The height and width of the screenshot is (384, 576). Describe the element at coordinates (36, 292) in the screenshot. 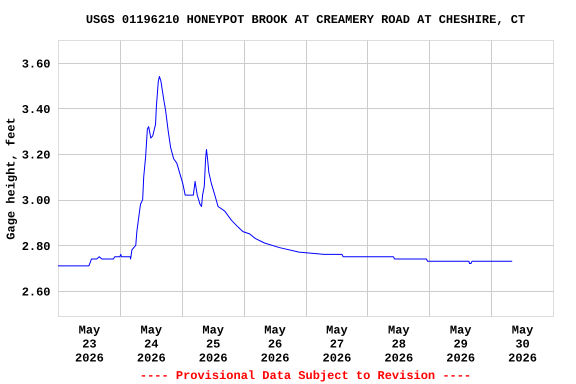

I see `y-tick-label: 2.60` at that location.